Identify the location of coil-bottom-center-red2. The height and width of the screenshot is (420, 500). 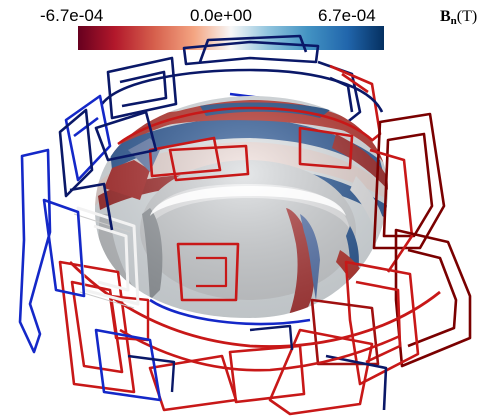
(212, 272).